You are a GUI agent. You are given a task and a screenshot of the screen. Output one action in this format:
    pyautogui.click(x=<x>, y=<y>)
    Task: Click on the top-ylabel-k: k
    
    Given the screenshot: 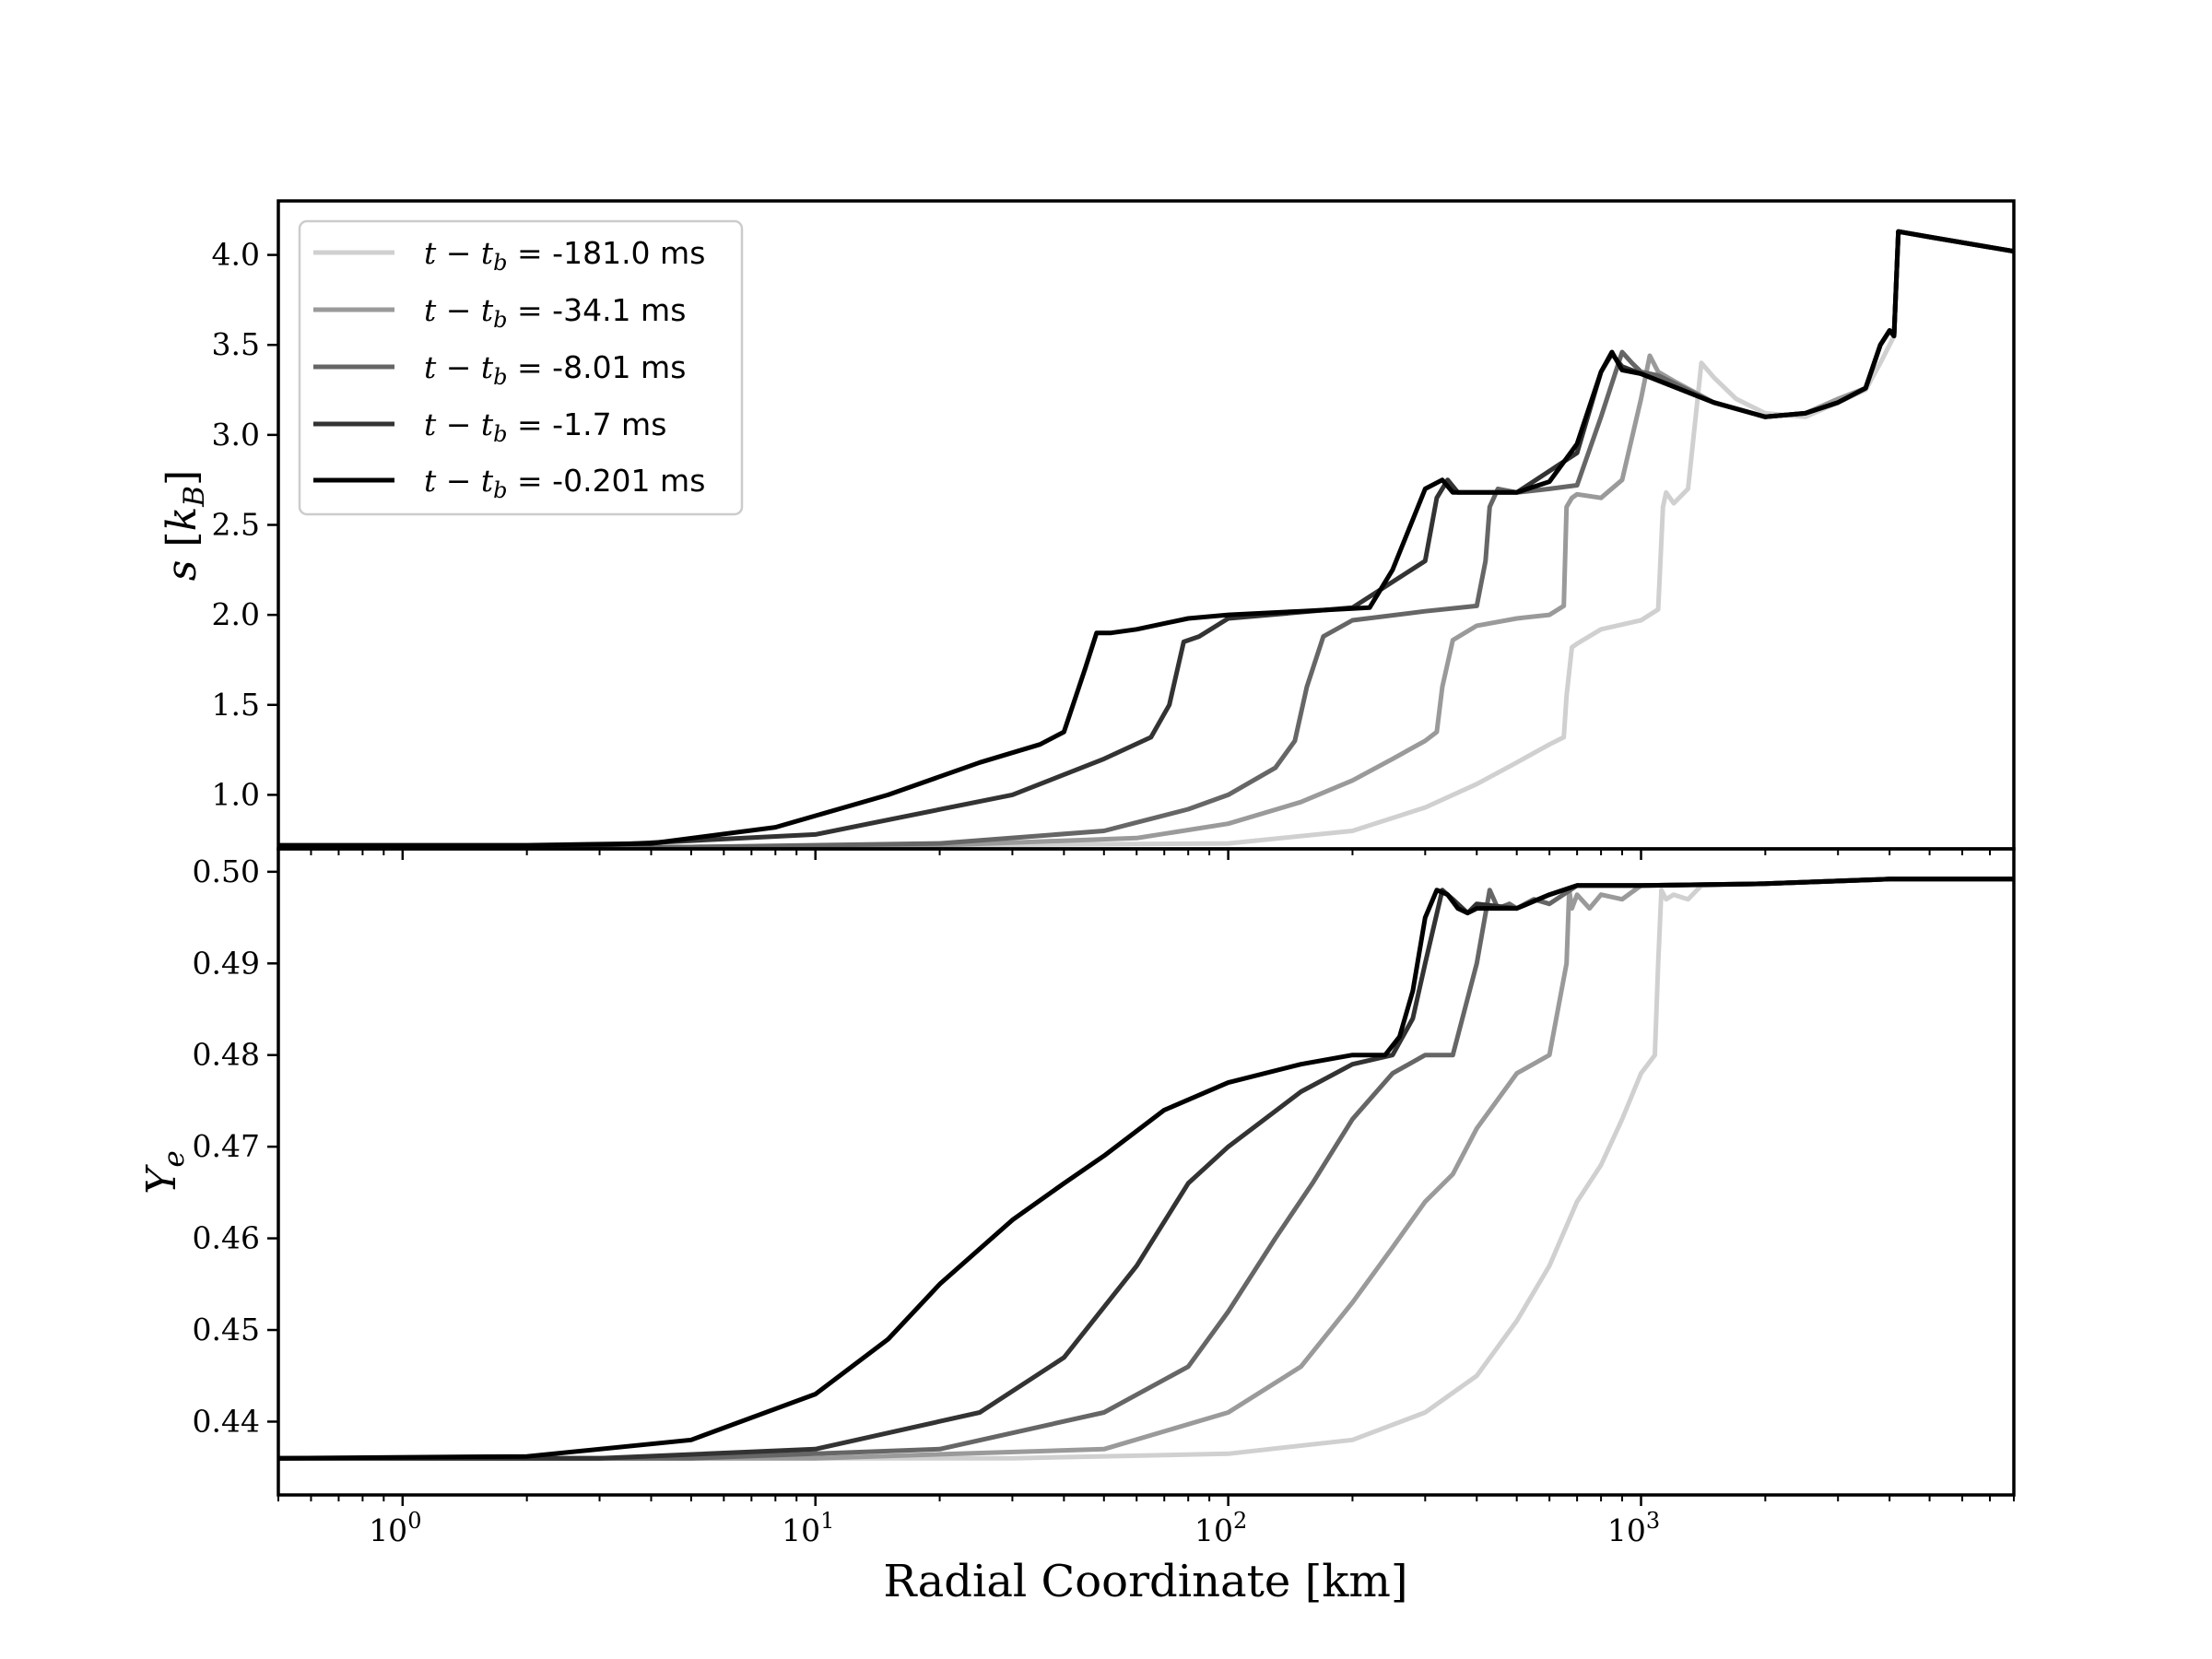 What is the action you would take?
    pyautogui.click(x=182, y=519)
    